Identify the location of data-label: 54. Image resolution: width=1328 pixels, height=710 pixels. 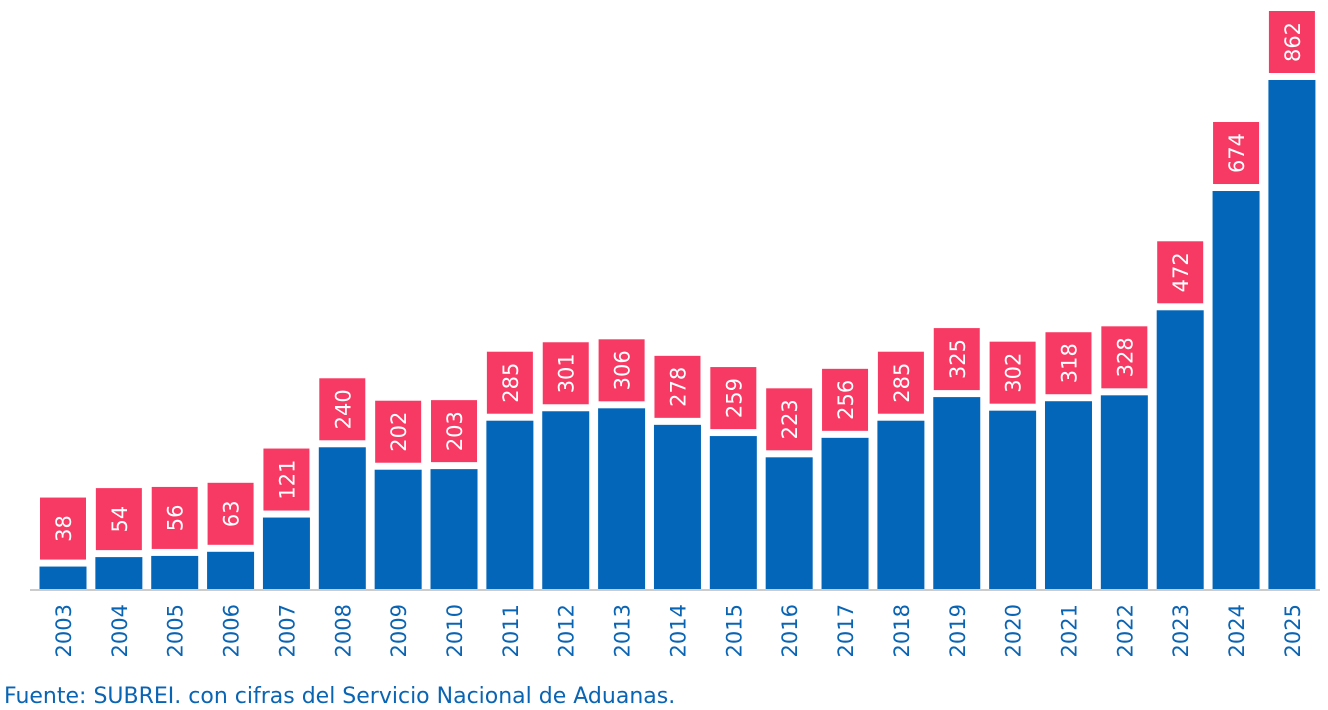
(120, 519).